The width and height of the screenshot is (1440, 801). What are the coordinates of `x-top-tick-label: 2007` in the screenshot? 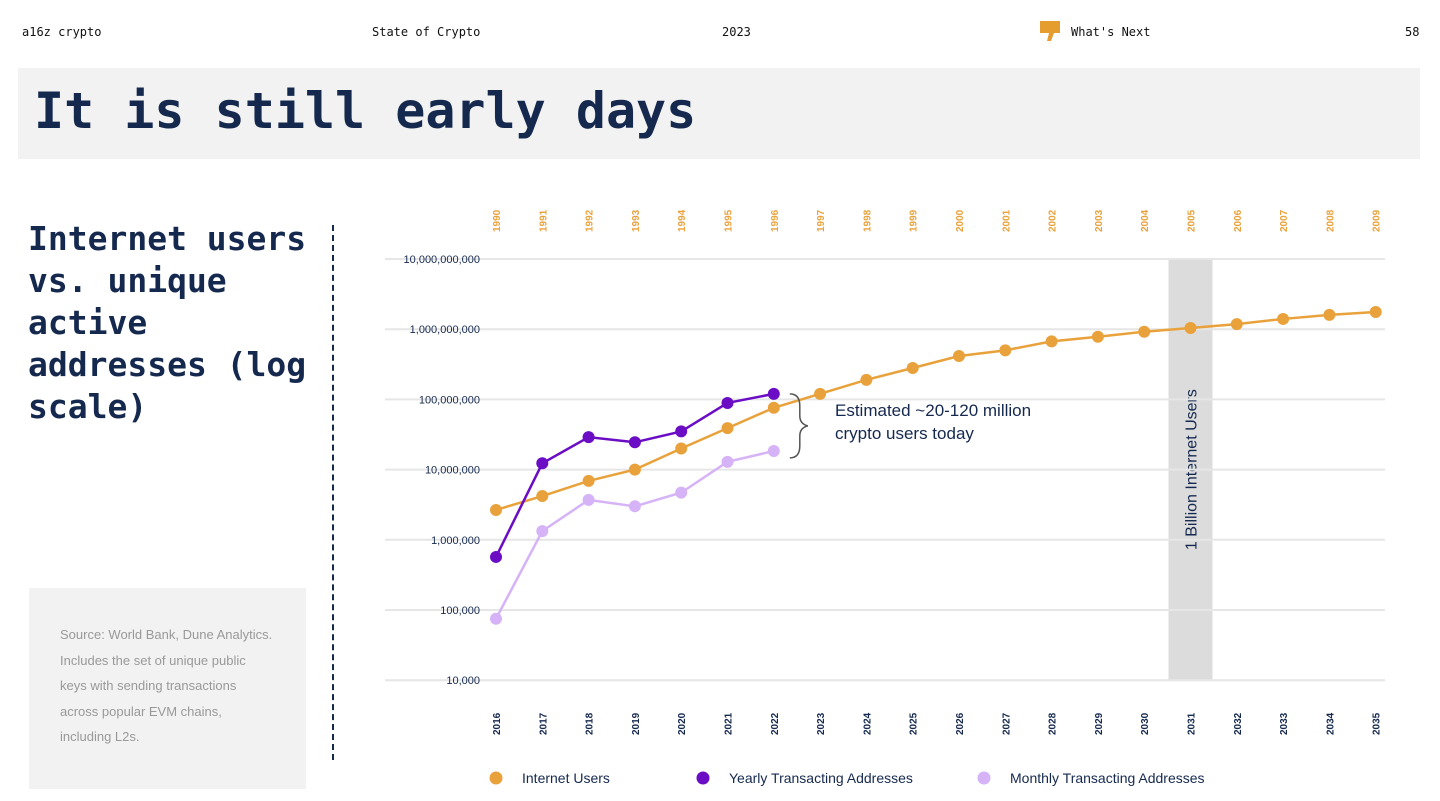 It's located at (1284, 220).